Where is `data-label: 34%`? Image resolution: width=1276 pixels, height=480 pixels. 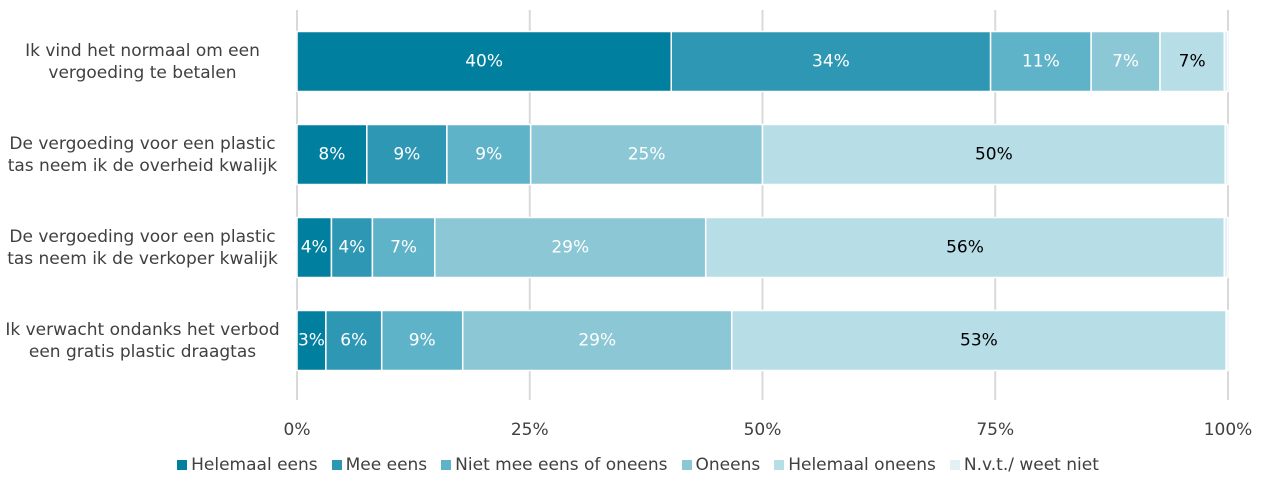 data-label: 34% is located at coordinates (831, 62).